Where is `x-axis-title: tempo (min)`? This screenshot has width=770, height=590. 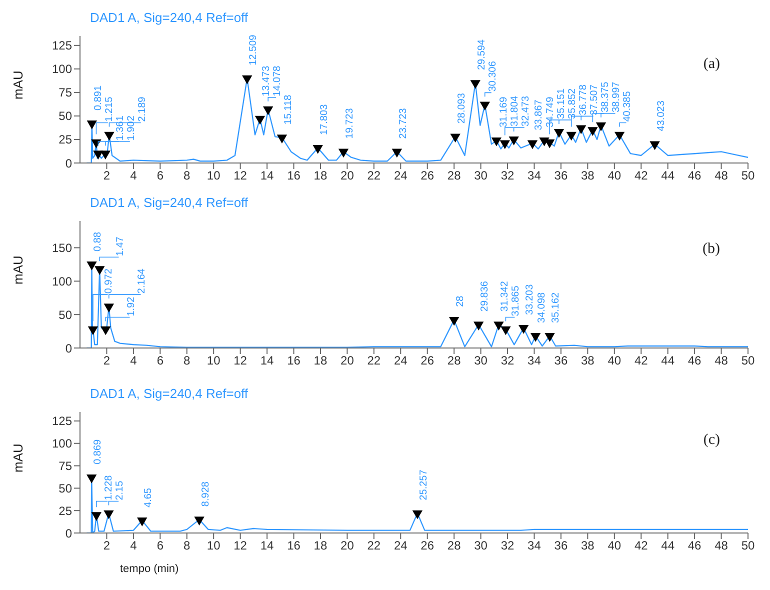 x-axis-title: tempo (min) is located at coordinates (149, 569).